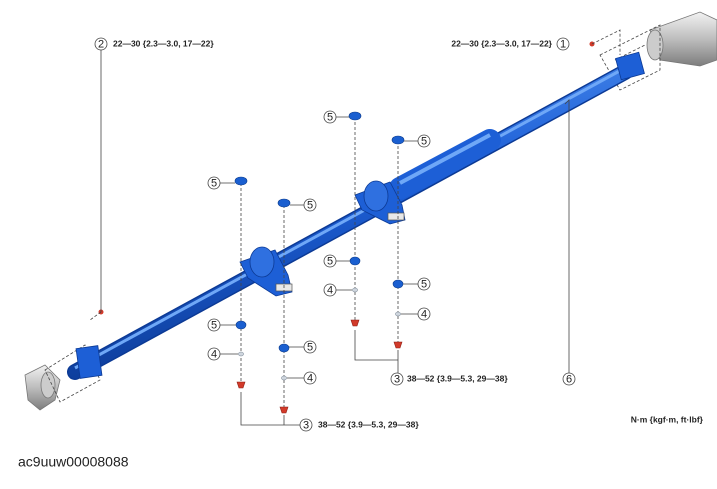 The image size is (717, 489). What do you see at coordinates (101, 44) in the screenshot?
I see `callout-number: 2` at bounding box center [101, 44].